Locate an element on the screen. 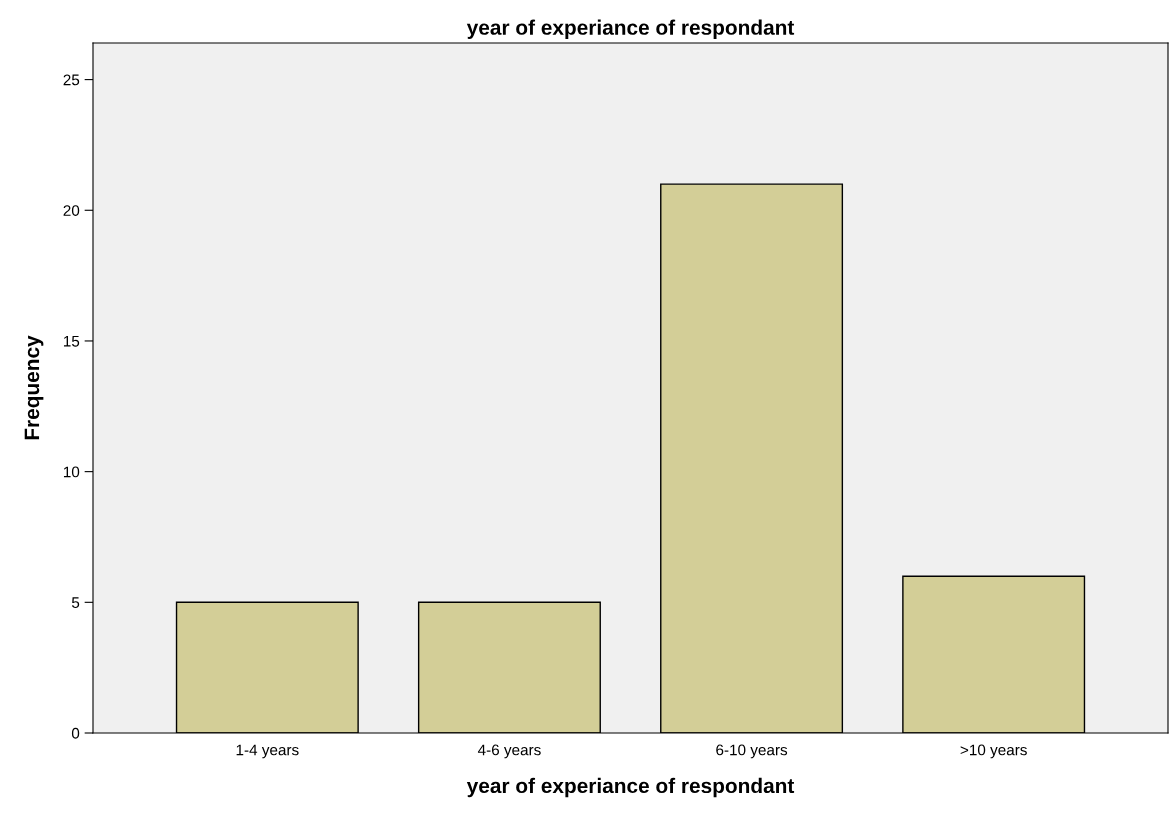 This screenshot has width=1169, height=813. x-axis-title: year of experiance of respondant is located at coordinates (630, 787).